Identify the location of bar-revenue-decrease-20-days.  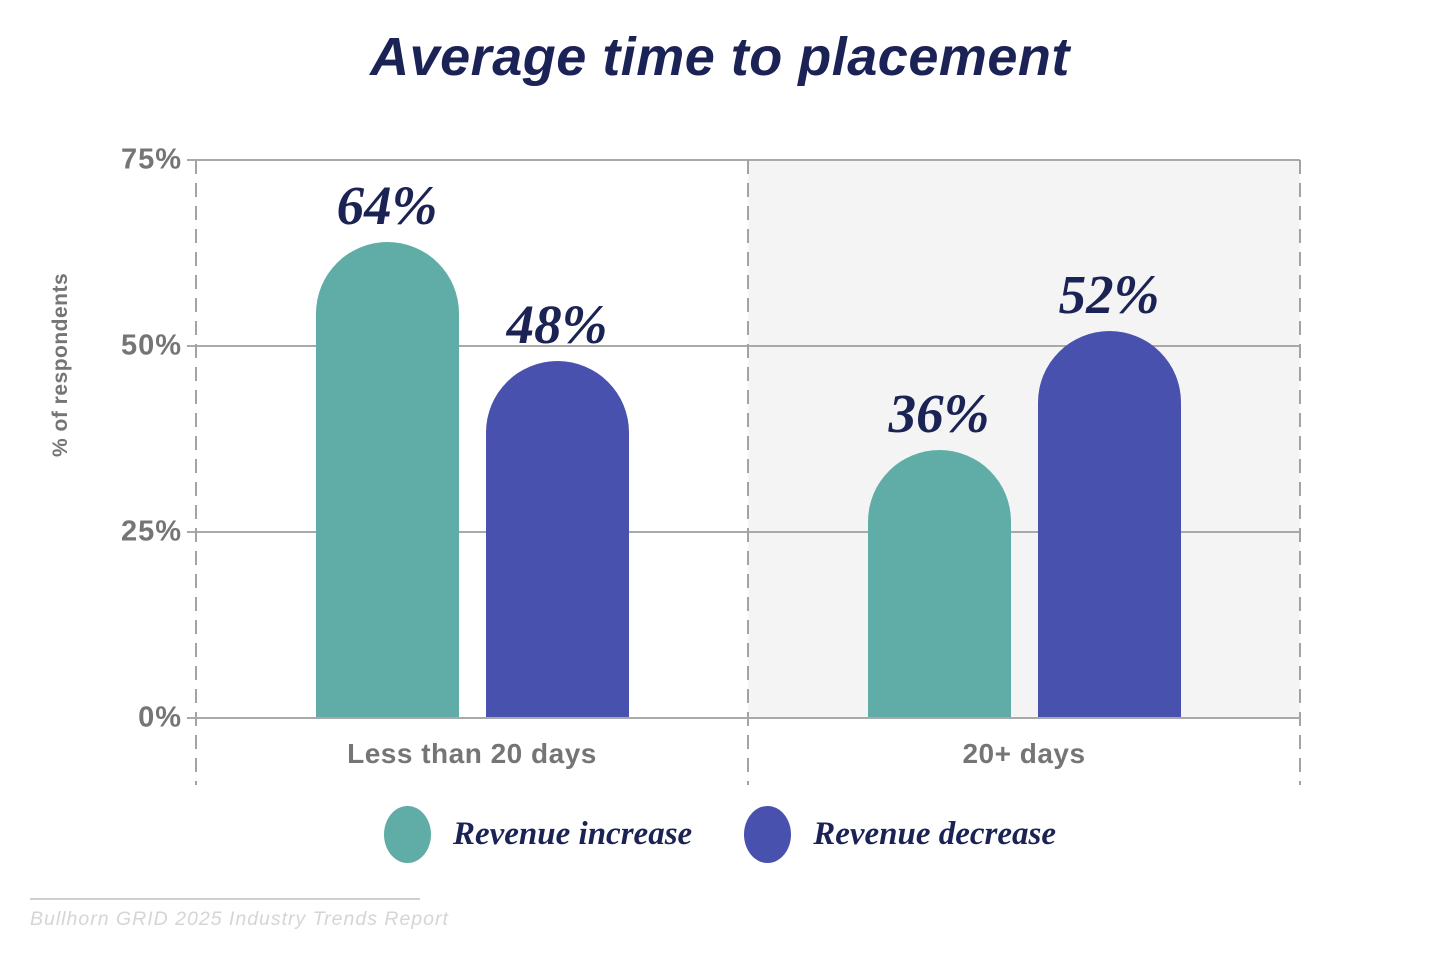
(1109, 524).